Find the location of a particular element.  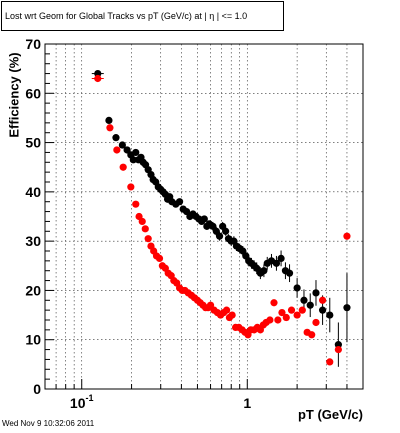

x-tick-base: 10 is located at coordinates (78, 403).